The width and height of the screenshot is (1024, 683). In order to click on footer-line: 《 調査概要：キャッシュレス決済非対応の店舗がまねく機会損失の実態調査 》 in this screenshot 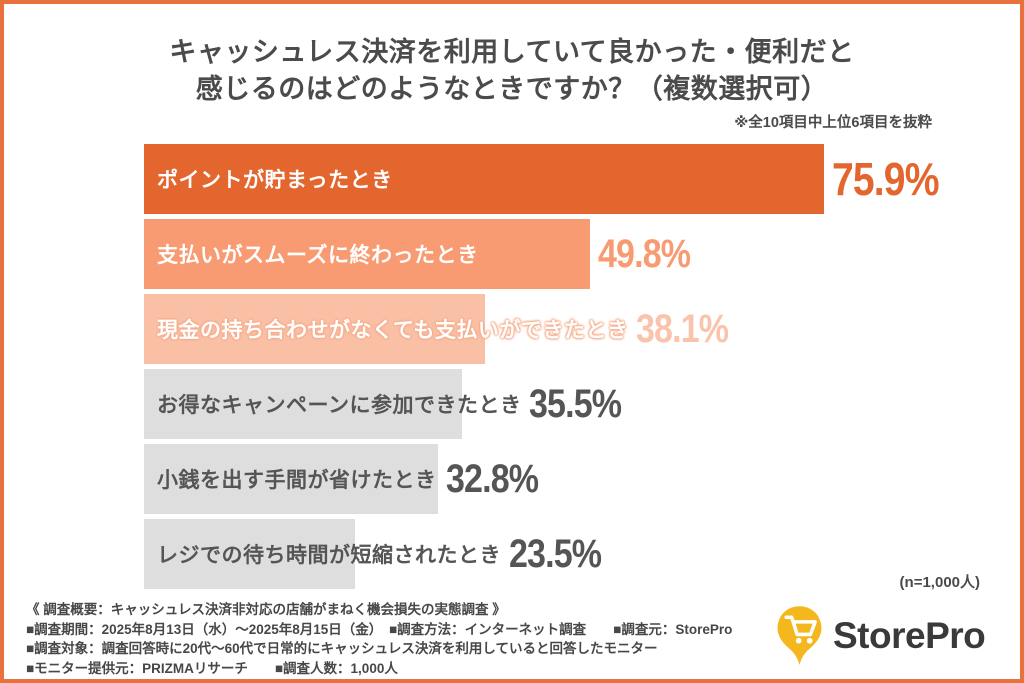, I will do `click(266, 609)`.